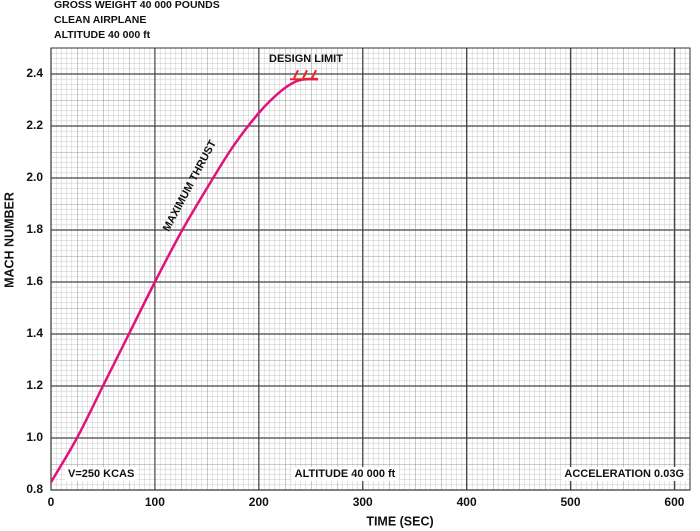 The width and height of the screenshot is (700, 531). I want to click on y-tick-label: 2.0, so click(34, 177).